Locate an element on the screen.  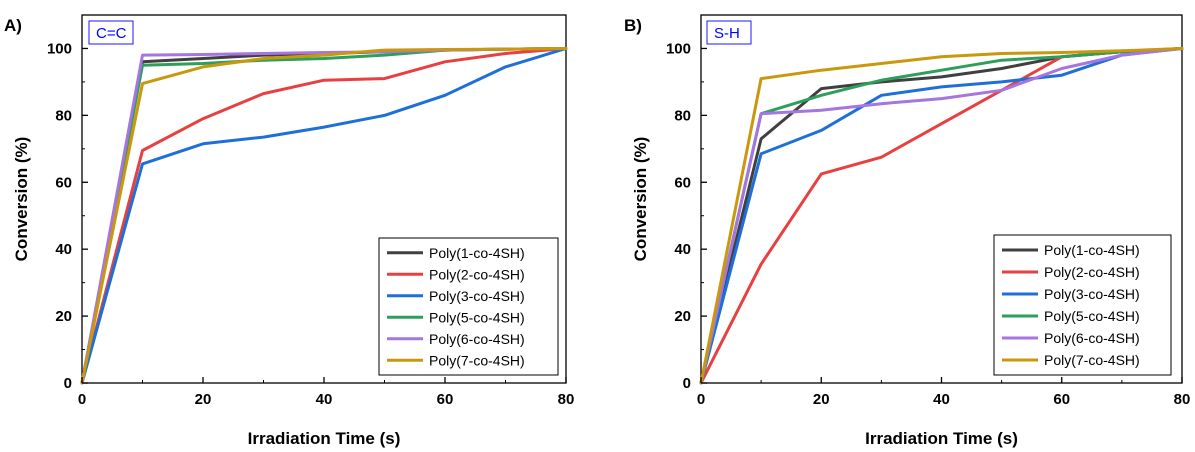
panel-label: B) is located at coordinates (633, 25).